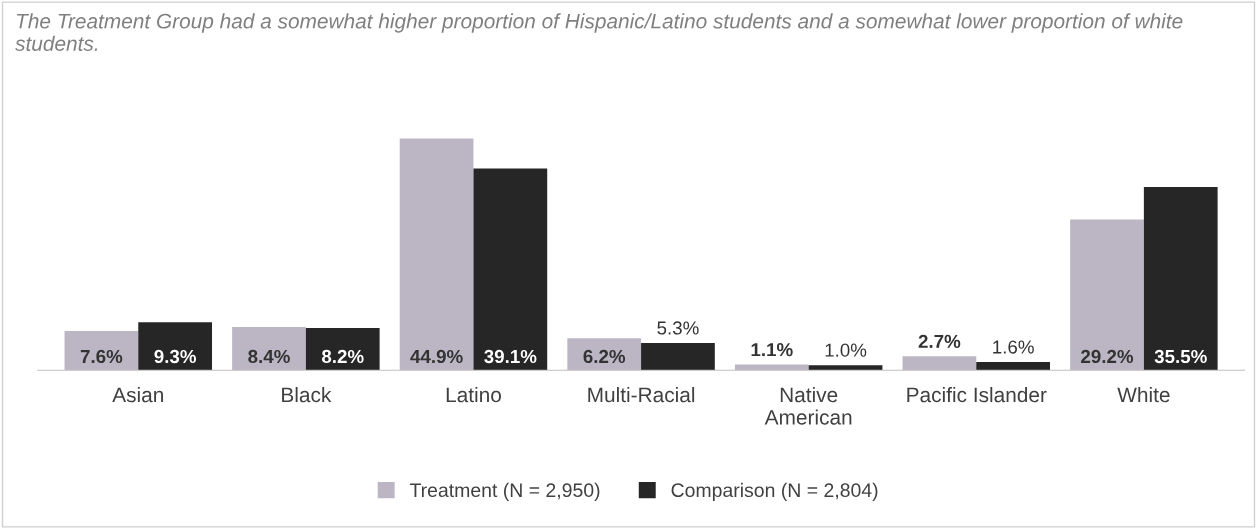 This screenshot has height=529, width=1257. What do you see at coordinates (774, 491) in the screenshot?
I see `legend-label: Comparison (N = 2,804)` at bounding box center [774, 491].